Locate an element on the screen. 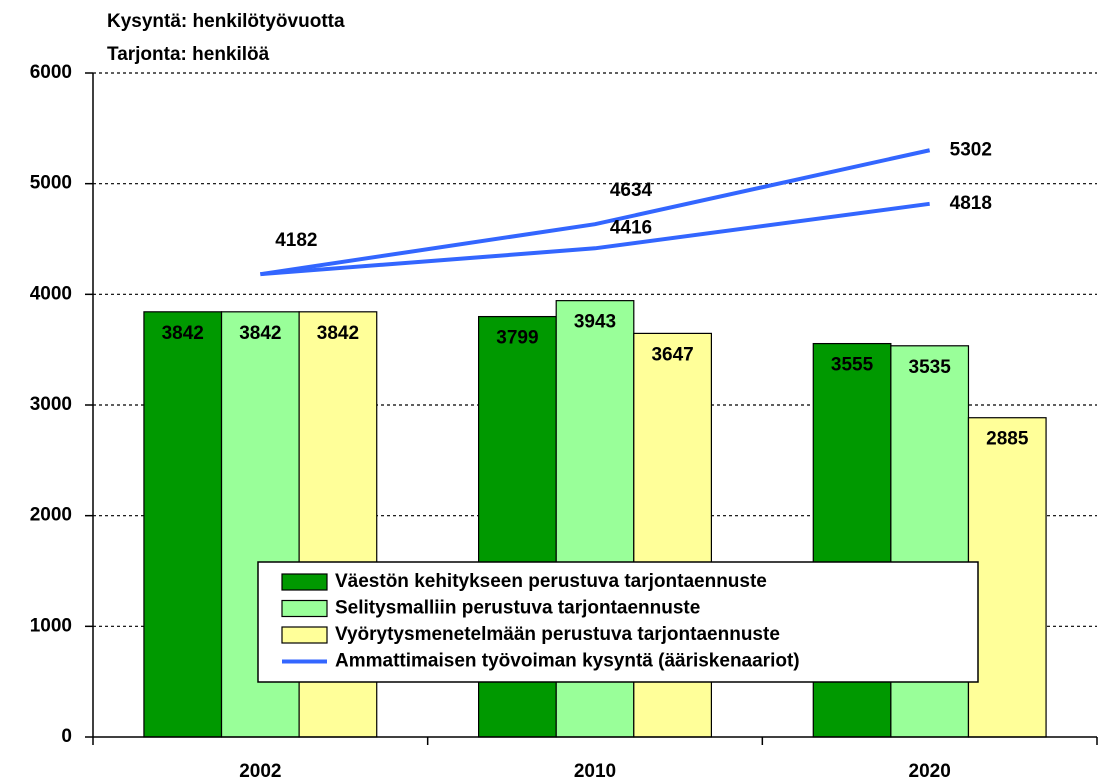 The height and width of the screenshot is (783, 1113). y-tick-label: 3000 is located at coordinates (51, 404).